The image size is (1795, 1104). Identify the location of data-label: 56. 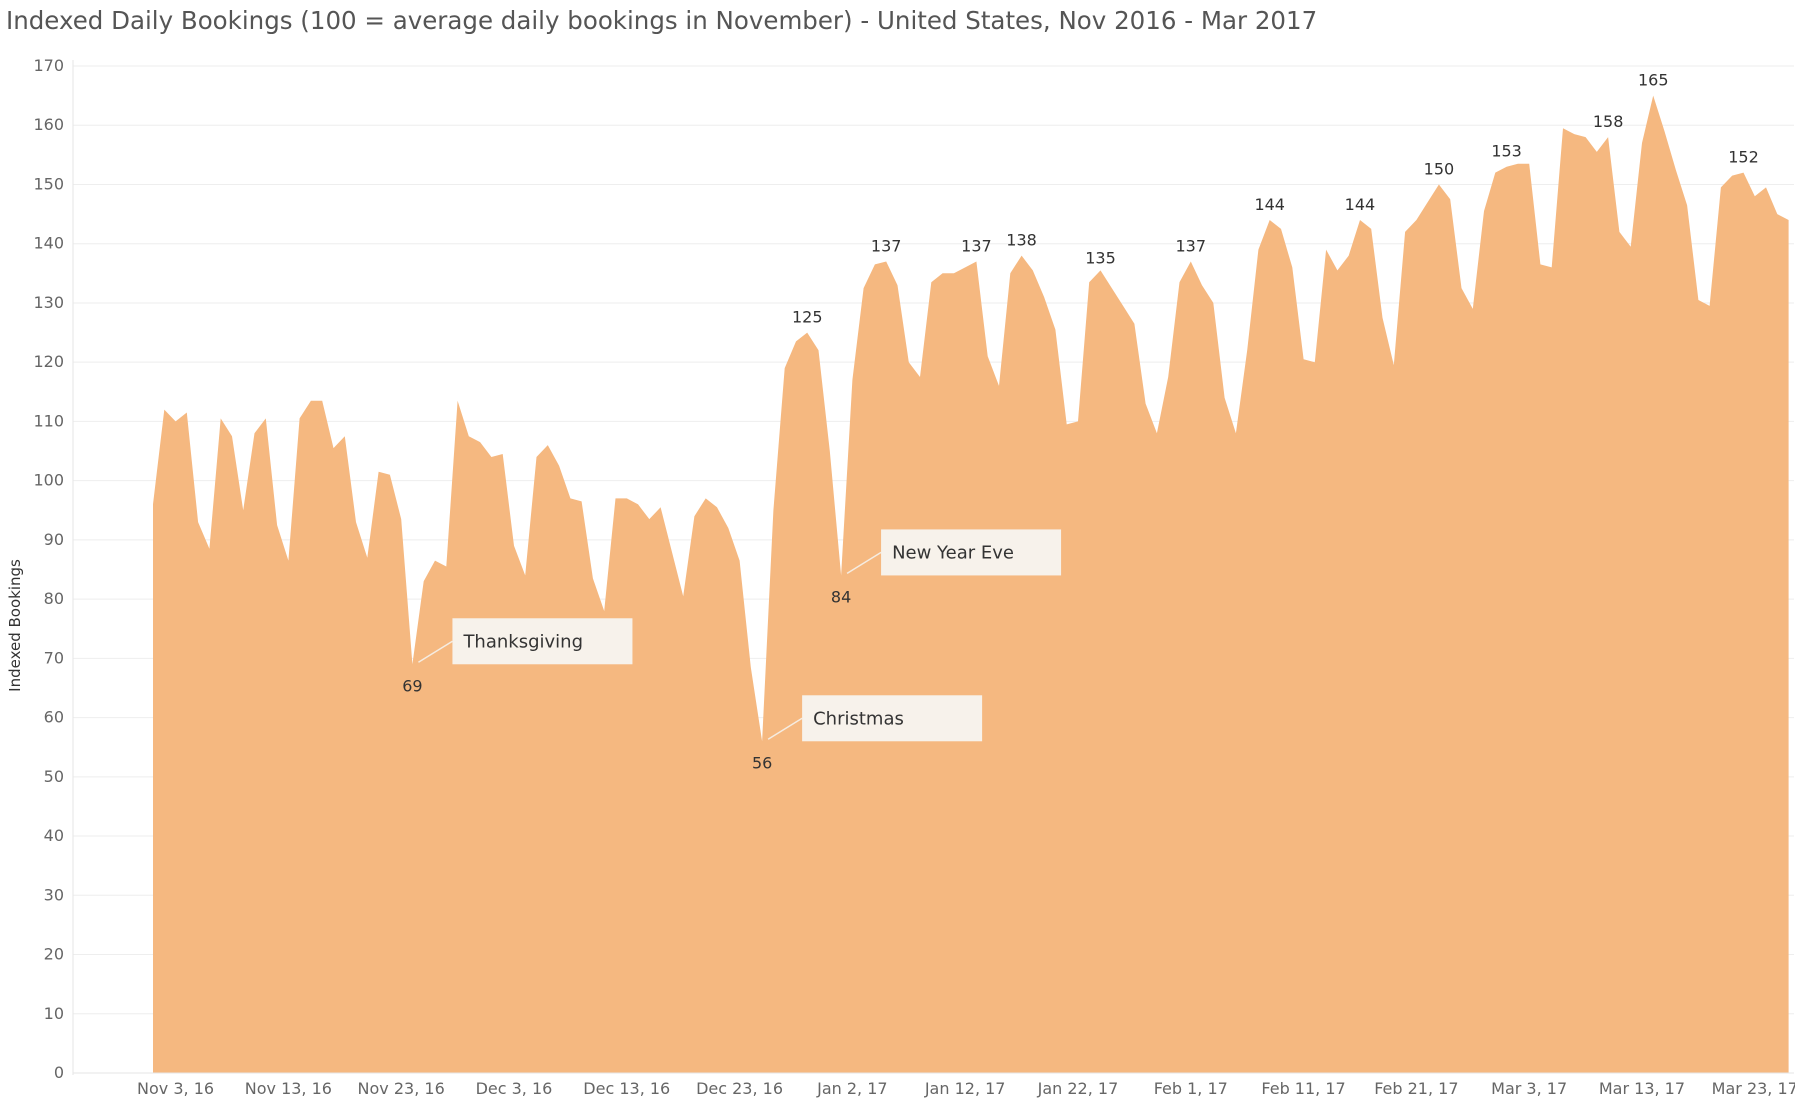
(762, 762).